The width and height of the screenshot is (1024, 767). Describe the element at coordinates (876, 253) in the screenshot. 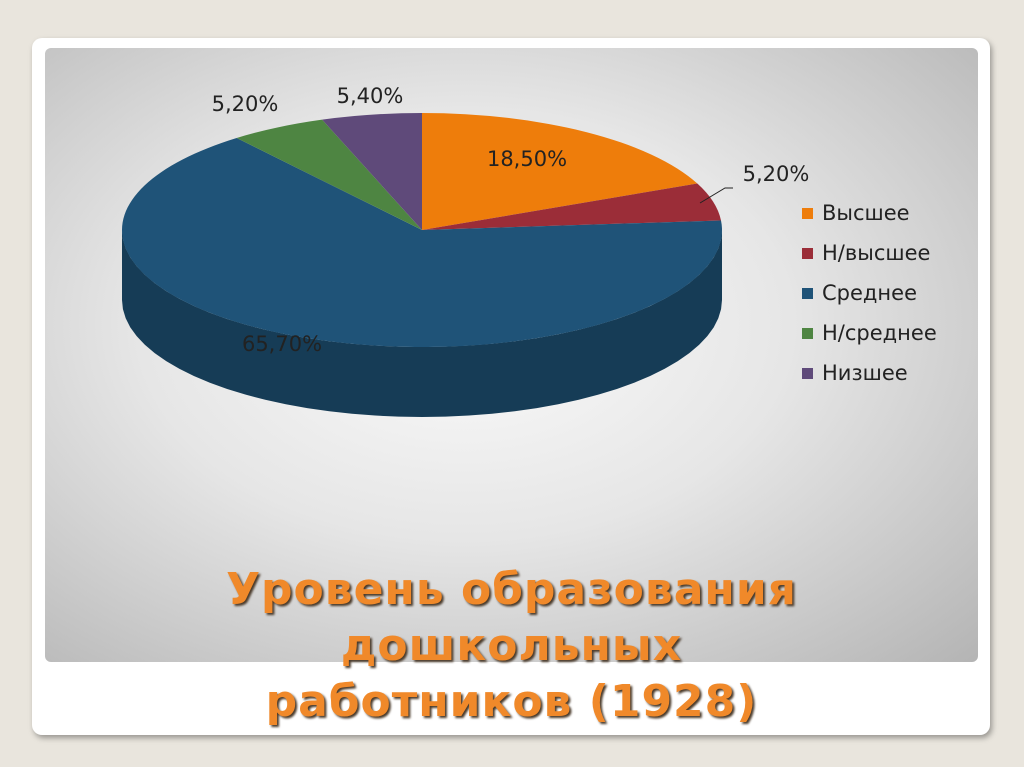

I see `legend-label: Н/высшее` at that location.